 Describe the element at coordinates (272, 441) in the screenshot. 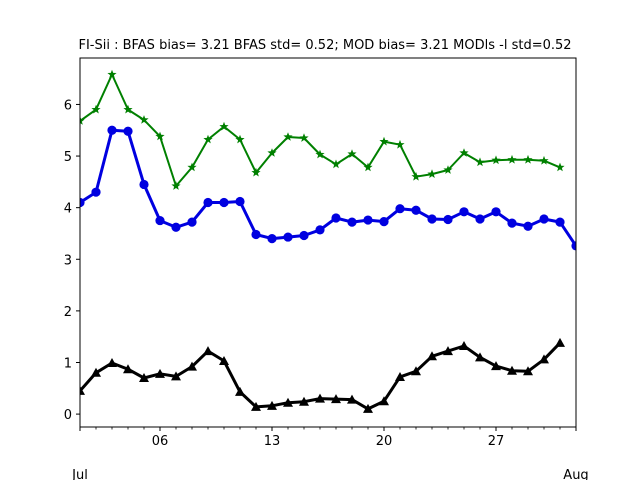

I see `x-tick-label: 13` at that location.